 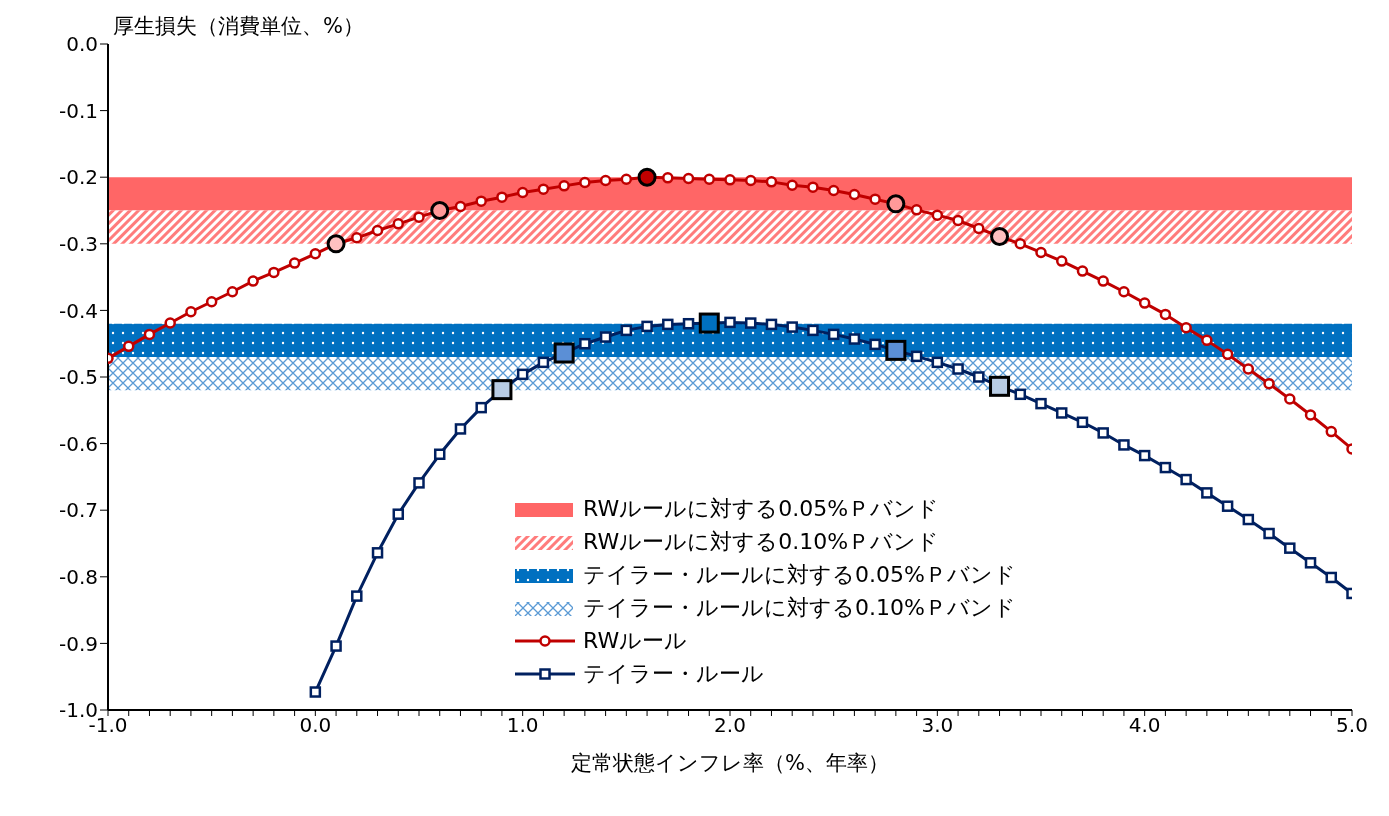 I want to click on y-tick-label: -0.9, so click(x=78, y=643).